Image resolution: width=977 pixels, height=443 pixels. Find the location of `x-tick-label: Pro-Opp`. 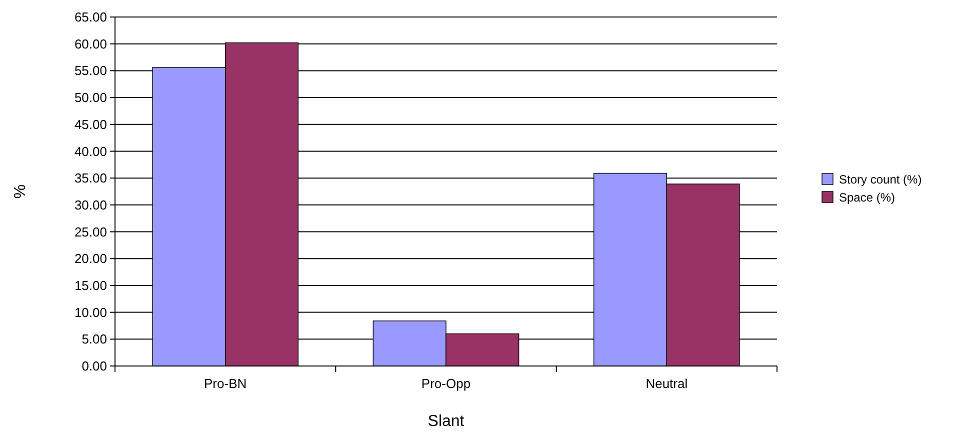

x-tick-label: Pro-Opp is located at coordinates (446, 383).